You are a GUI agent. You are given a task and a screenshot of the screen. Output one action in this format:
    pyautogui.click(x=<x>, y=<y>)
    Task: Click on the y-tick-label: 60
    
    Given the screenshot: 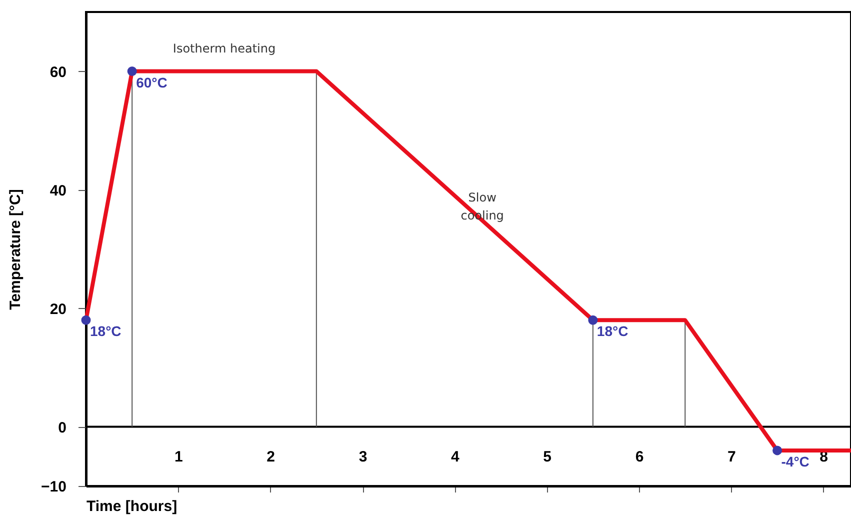 What is the action you would take?
    pyautogui.click(x=58, y=72)
    